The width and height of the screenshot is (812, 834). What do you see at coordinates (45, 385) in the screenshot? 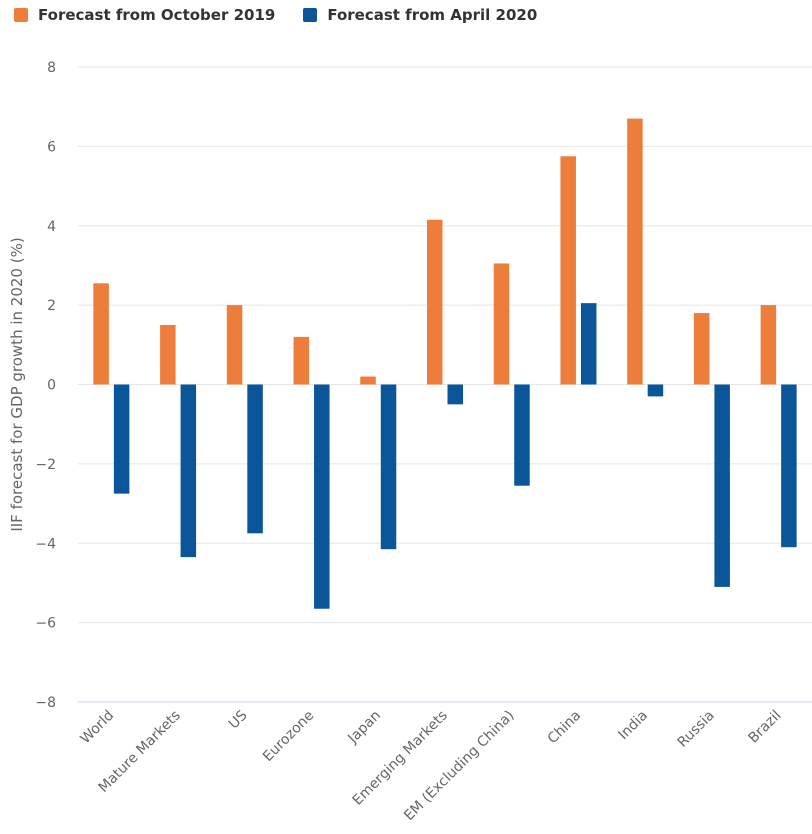
I see `y-axis-ticks: 8 6 4 2 0 −2 −4 −6 −8` at bounding box center [45, 385].